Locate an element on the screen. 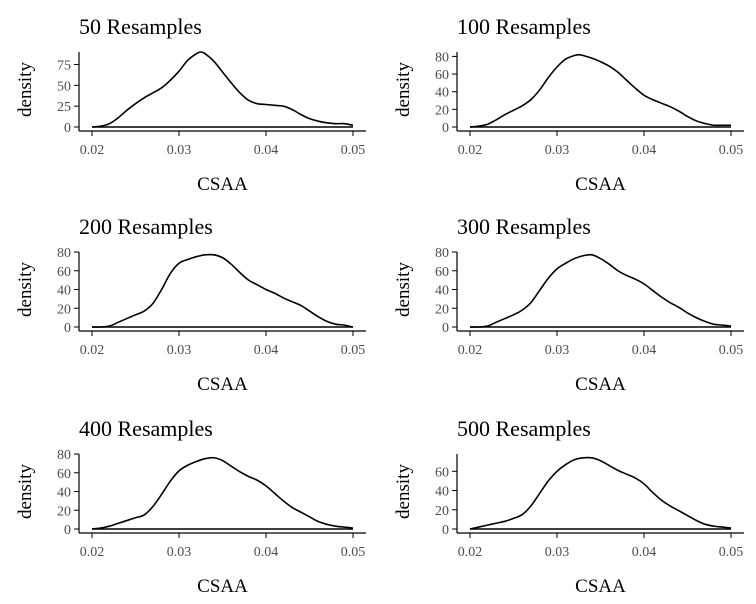  panel-title: 400 Resamples is located at coordinates (146, 428).